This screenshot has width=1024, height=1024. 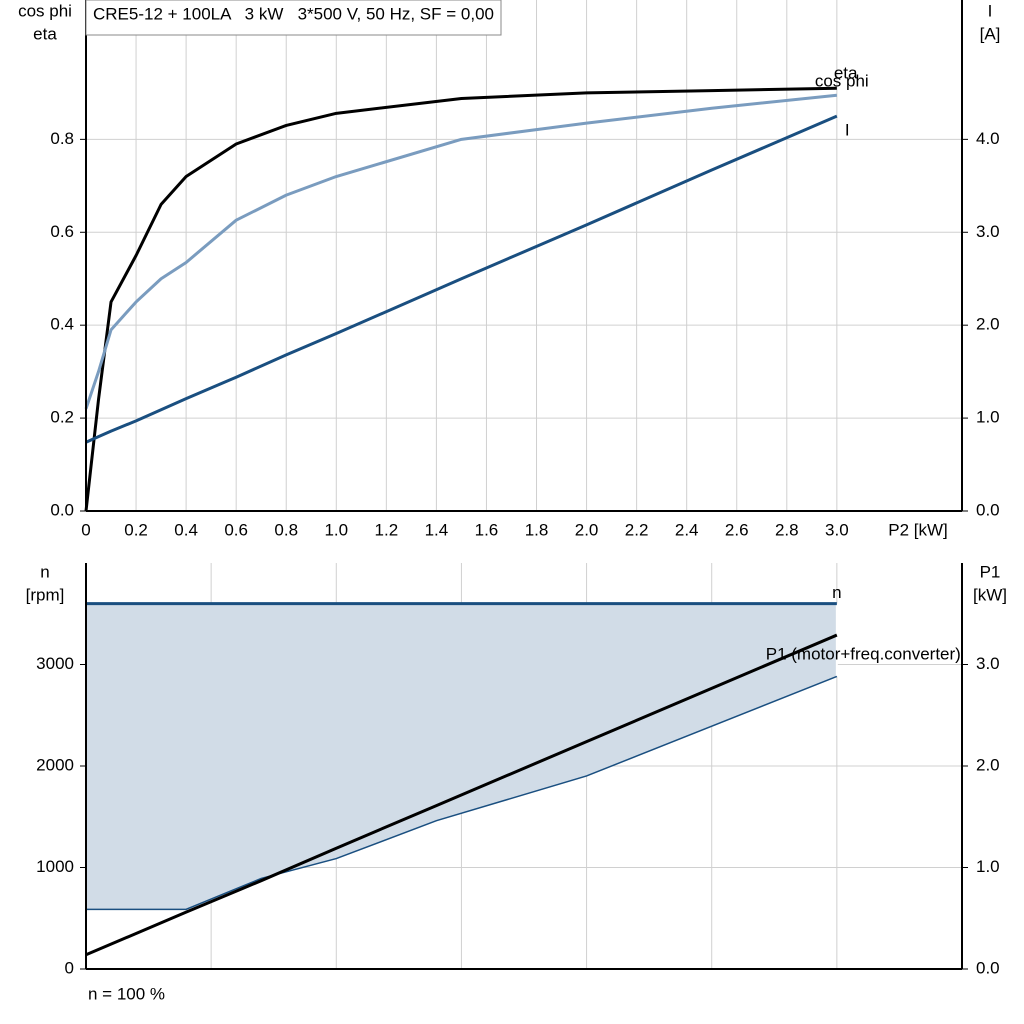 I want to click on y-tick-label: 3000, so click(x=55, y=663).